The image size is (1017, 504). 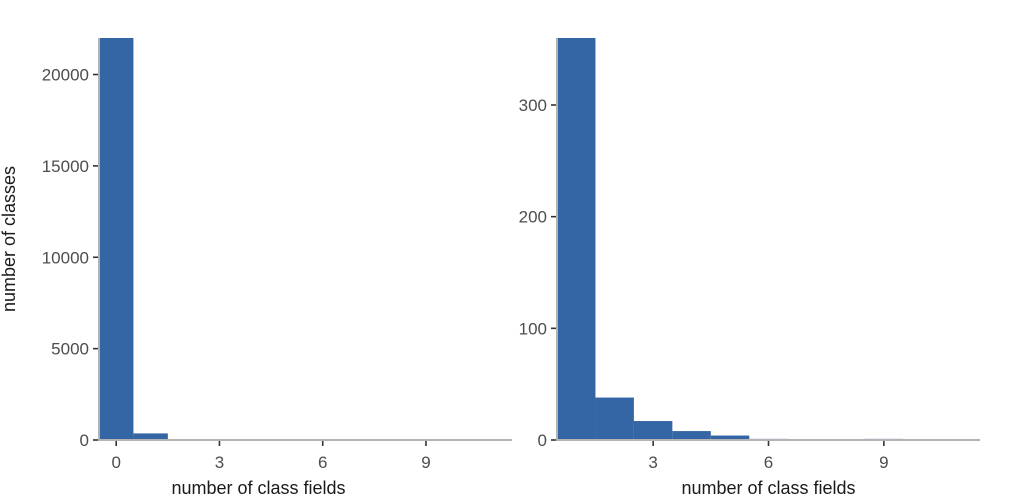 I want to click on y-axis-title: number of classes, so click(x=9, y=239).